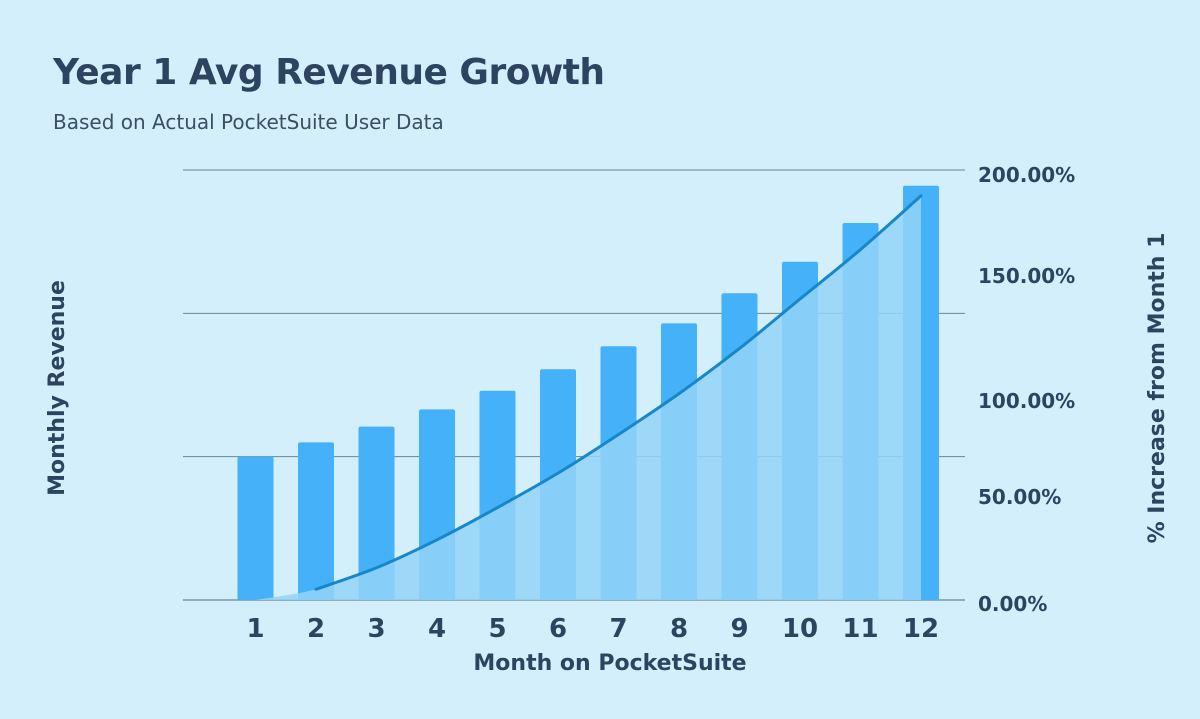  I want to click on chart-subtitle: Based on Actual PocketSuite User Data, so click(248, 122).